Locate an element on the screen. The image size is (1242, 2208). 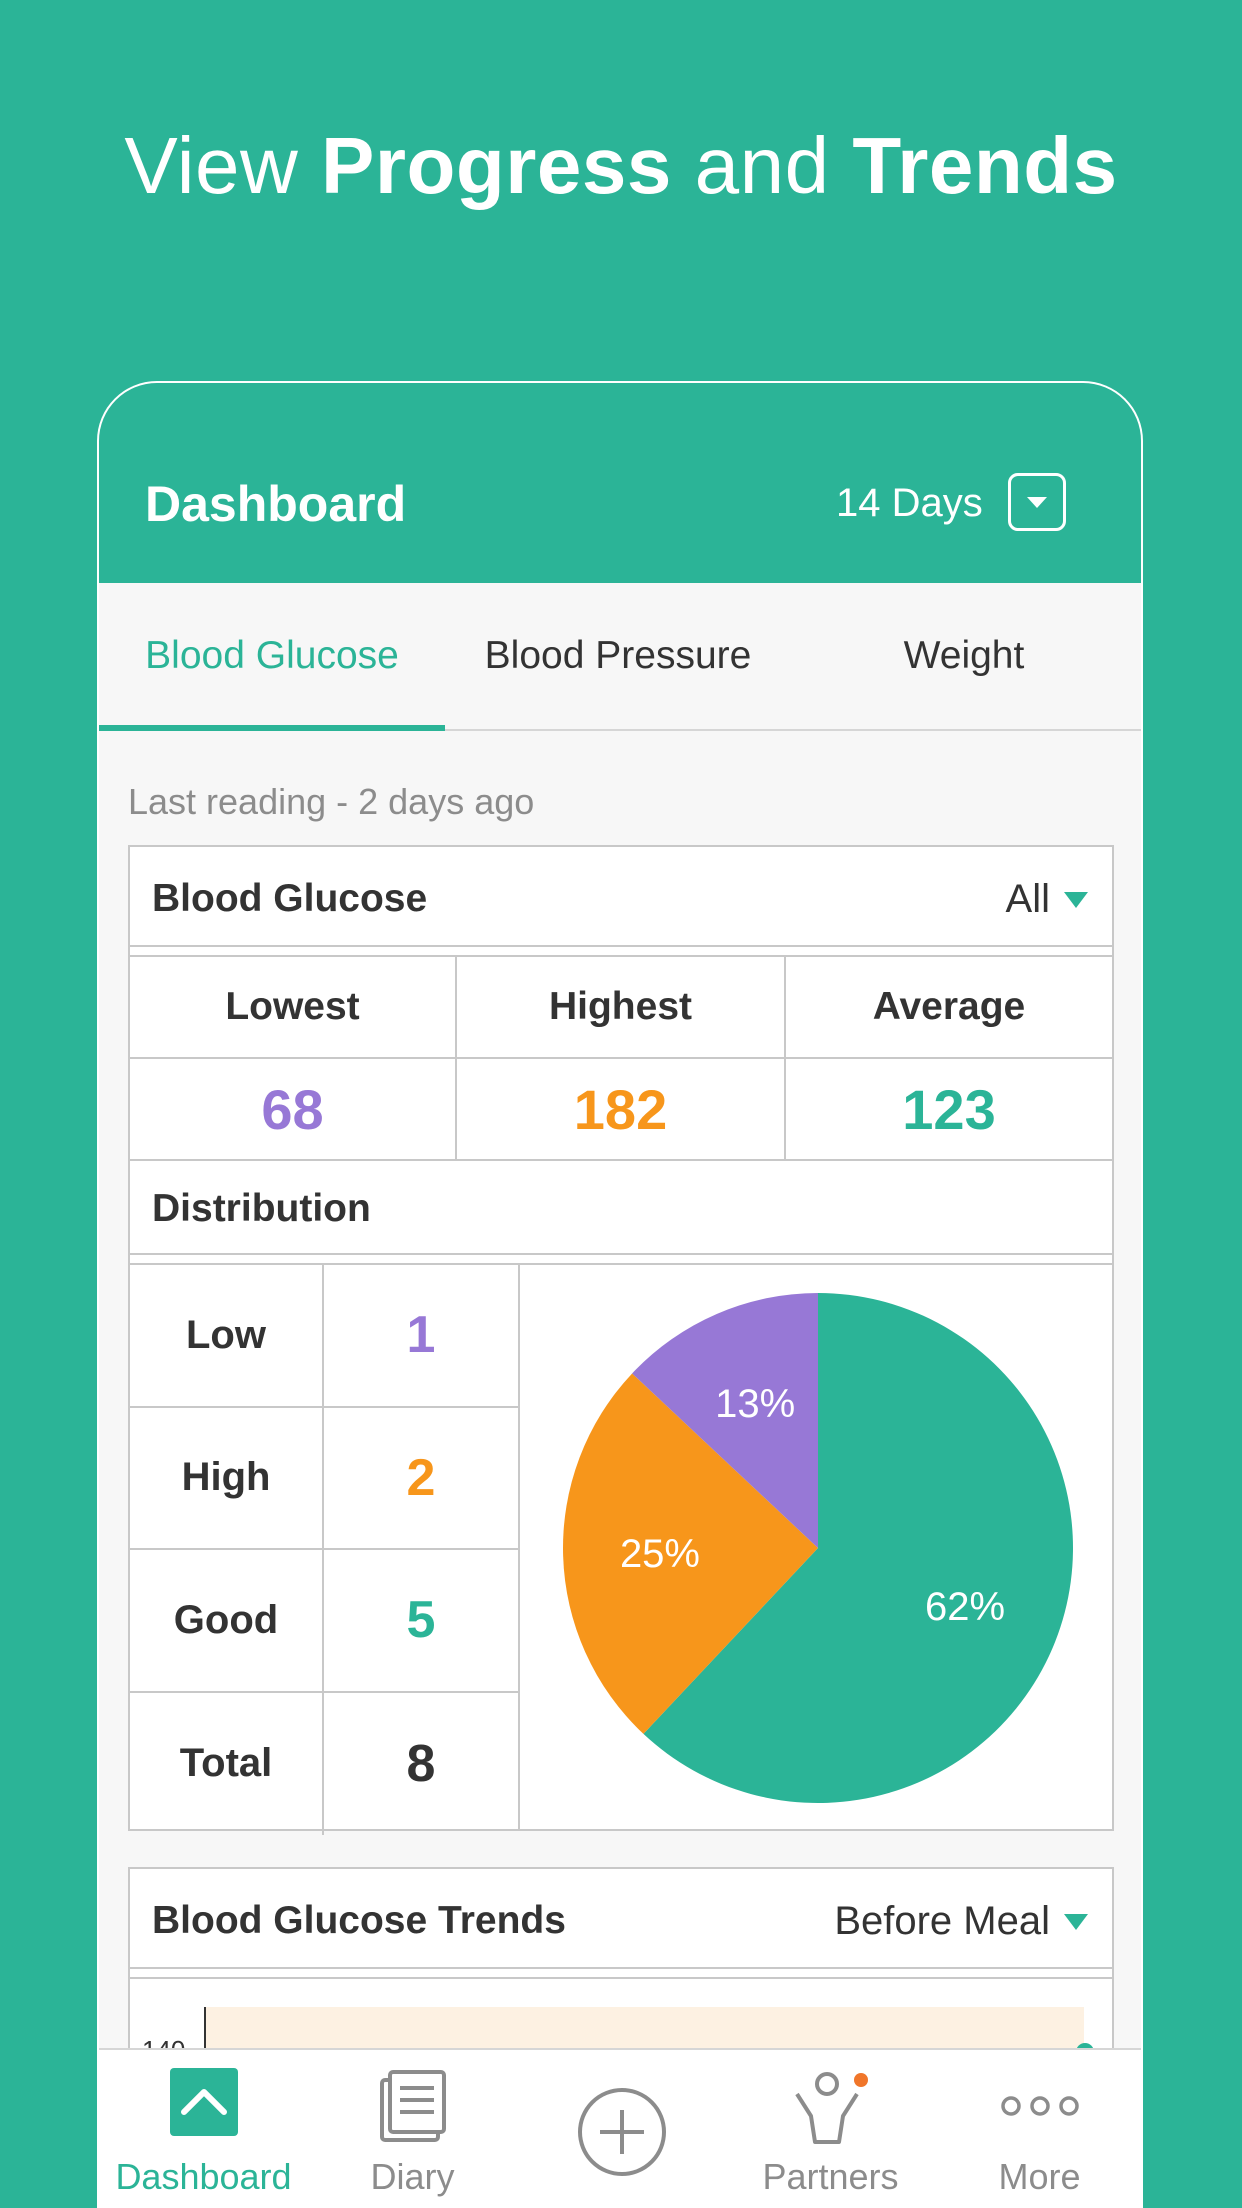
period-dropdown-button is located at coordinates (1037, 502).